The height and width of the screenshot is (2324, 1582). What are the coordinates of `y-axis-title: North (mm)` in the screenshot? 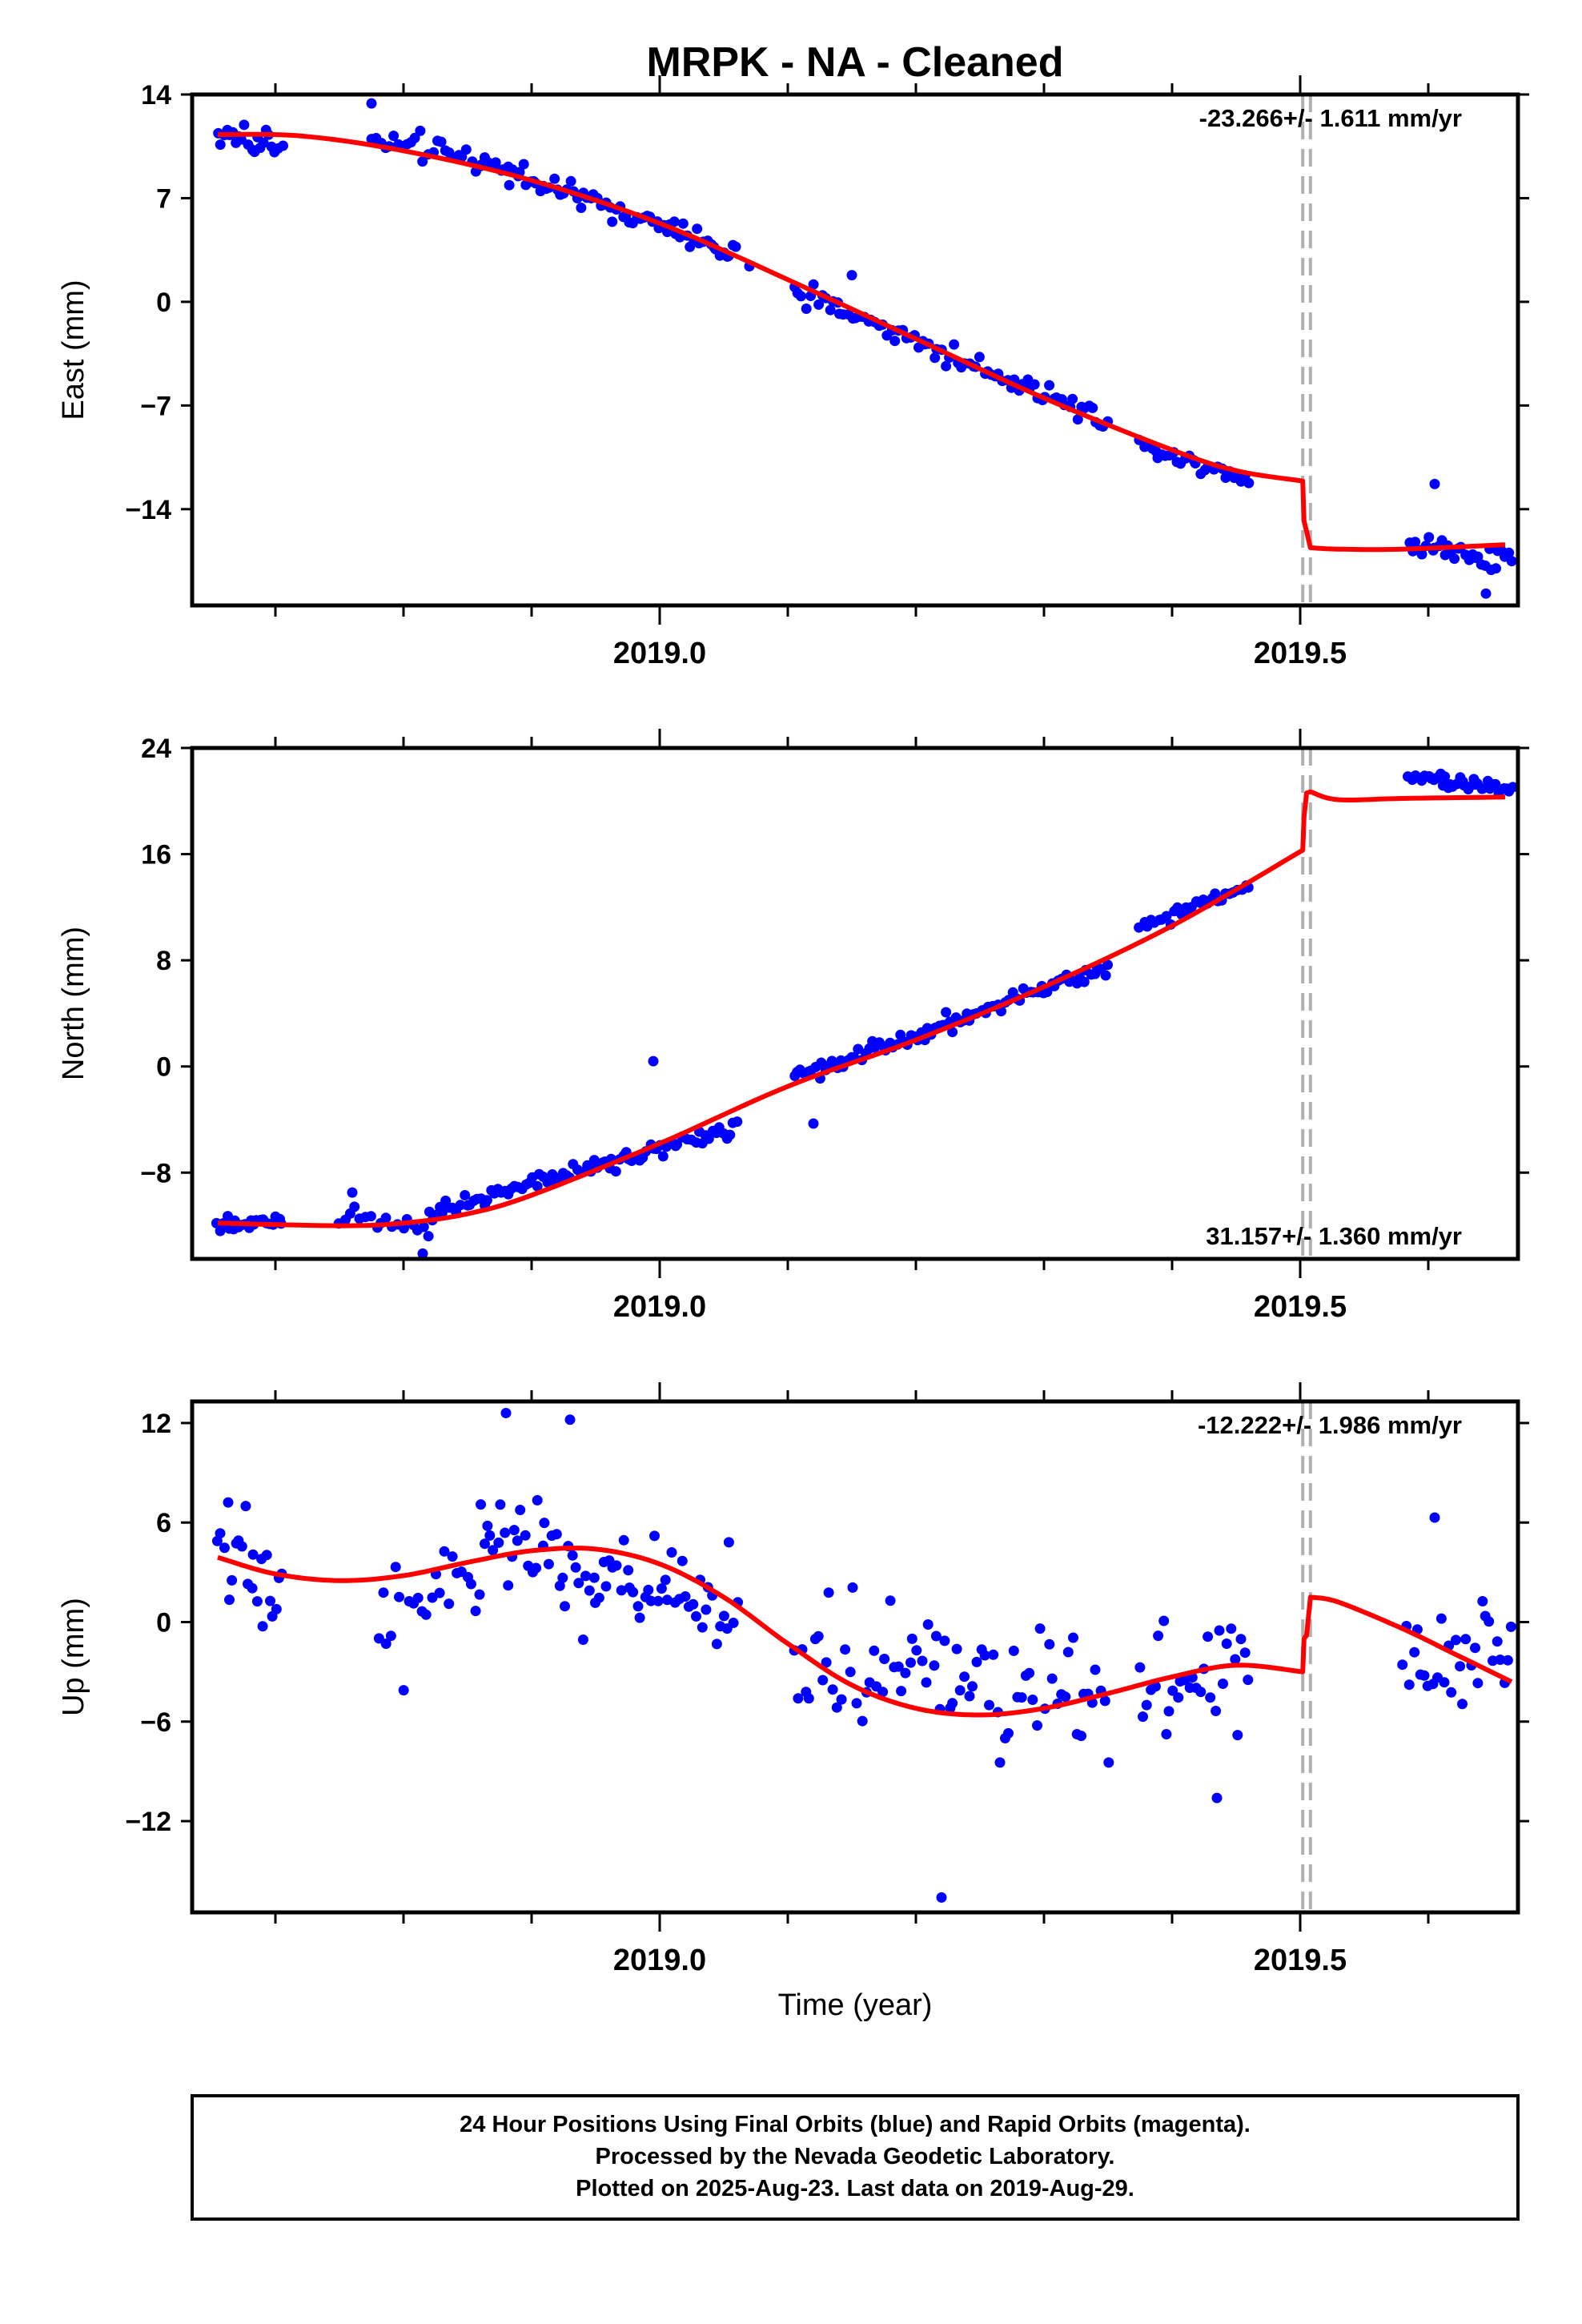 It's located at (74, 1003).